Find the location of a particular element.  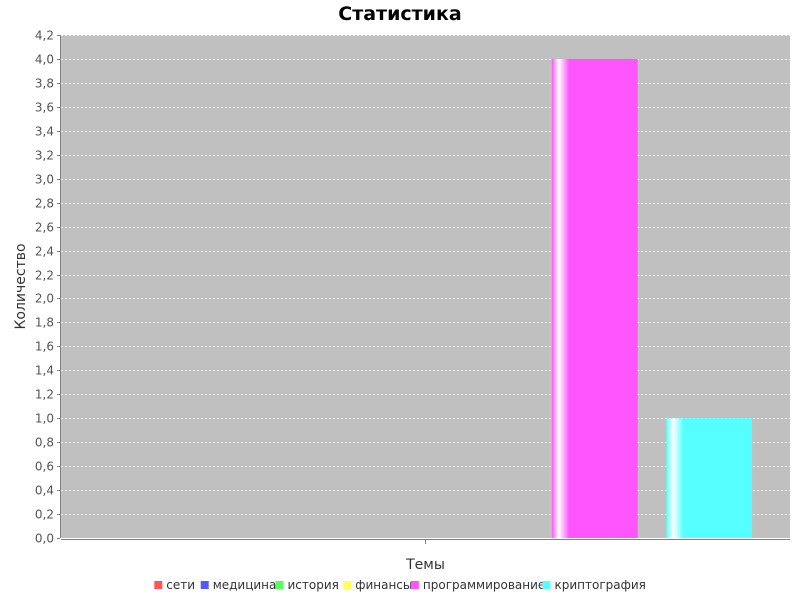

y-tick-label: 3,2 is located at coordinates (44, 156).